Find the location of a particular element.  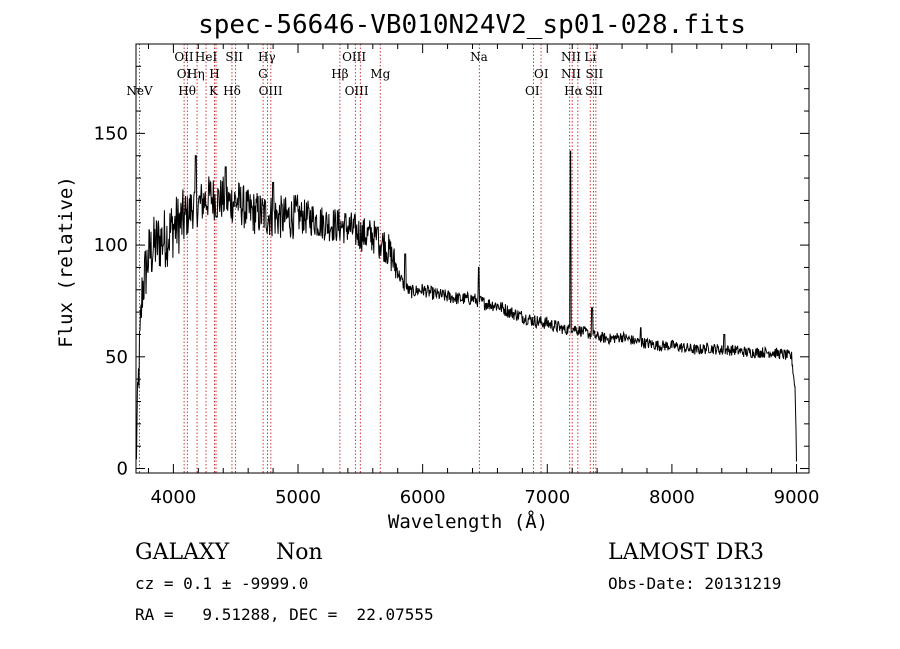

x-axis-label: Wavelength (Å) is located at coordinates (468, 521).